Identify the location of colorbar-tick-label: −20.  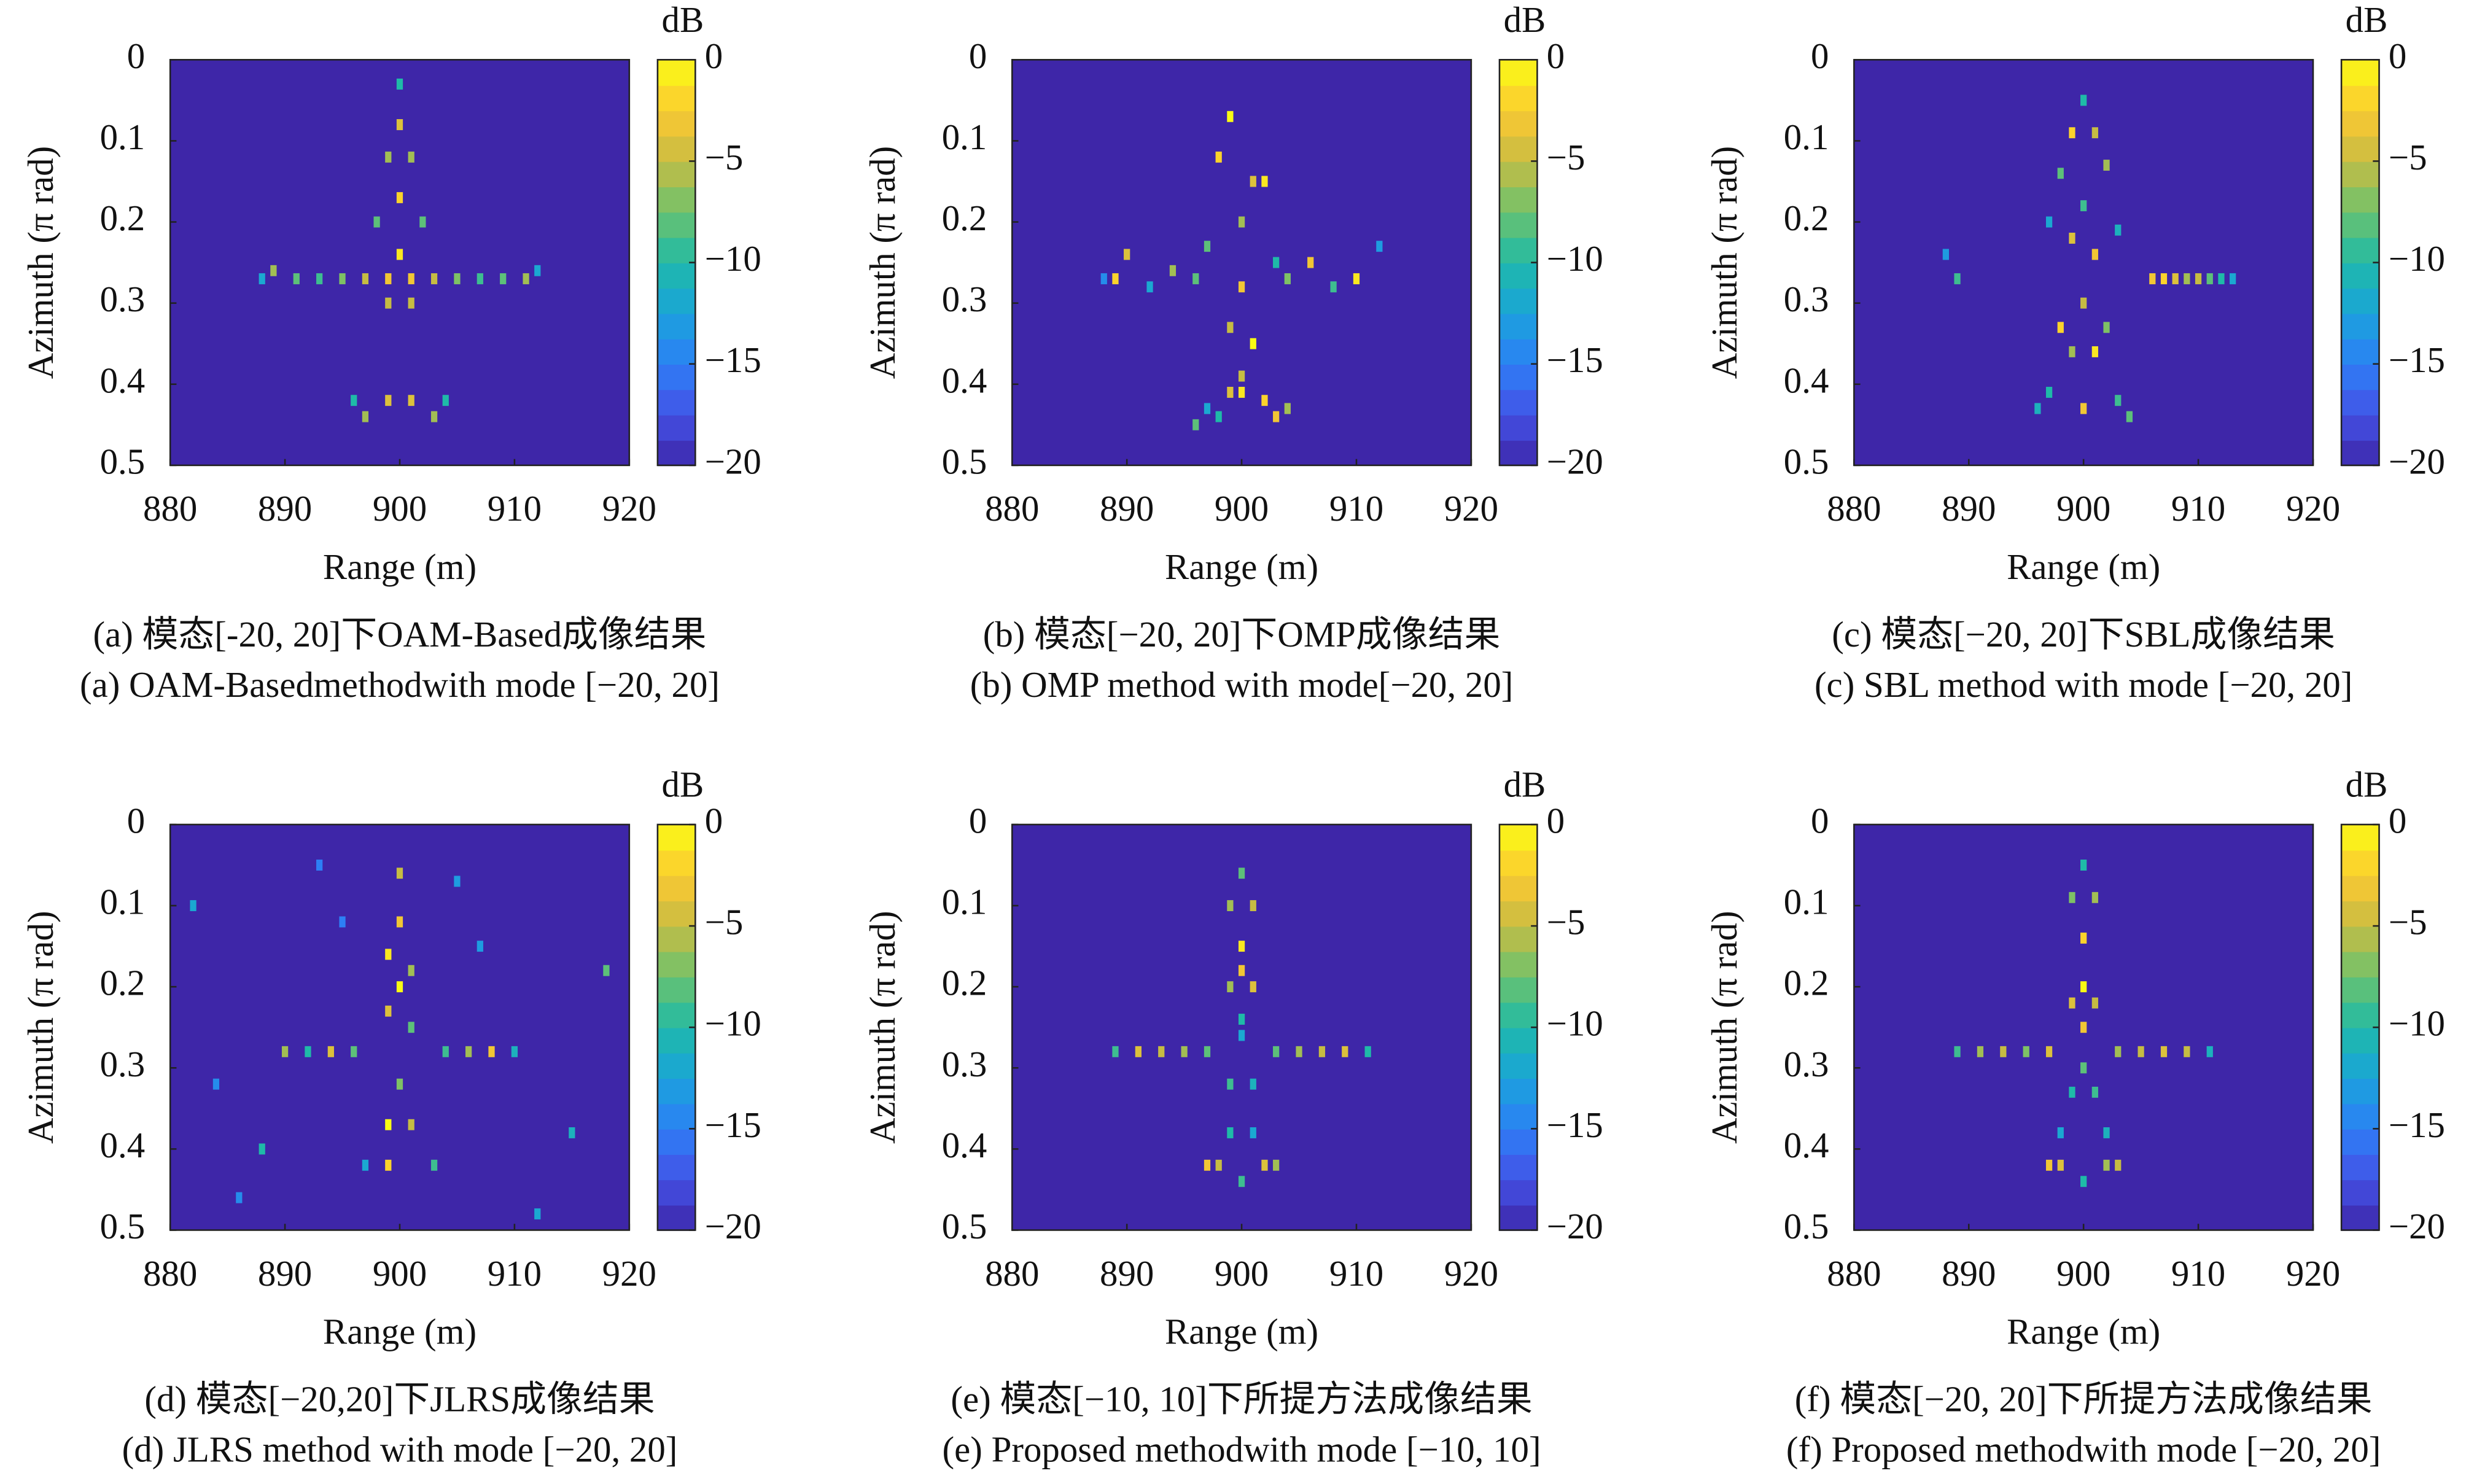
(2417, 1226).